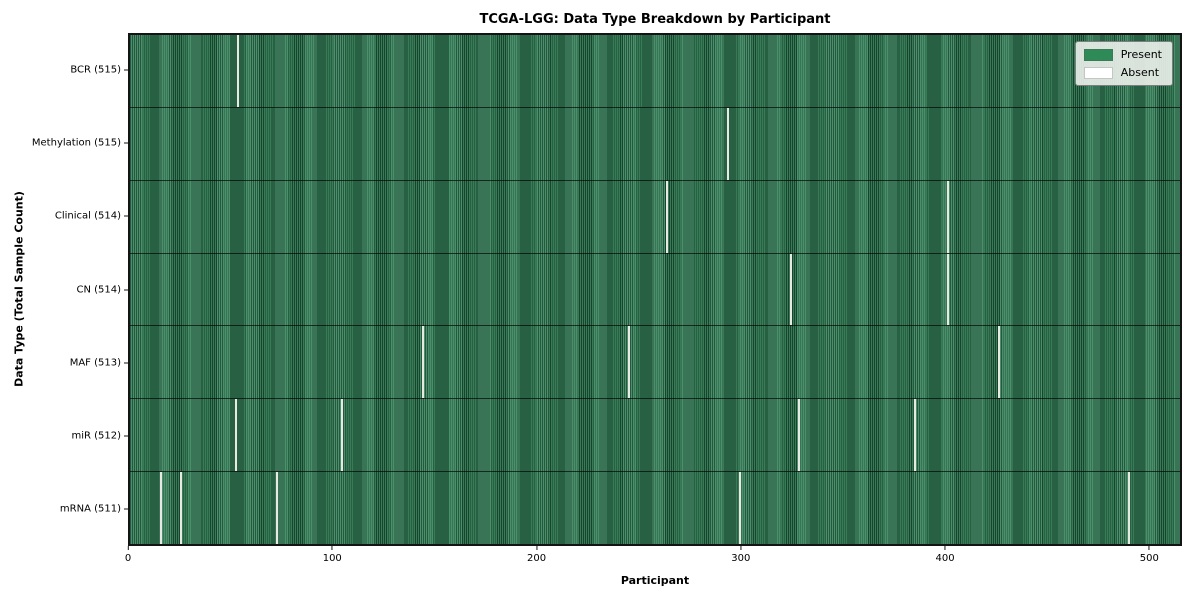 This screenshot has height=600, width=1200. I want to click on y-tick-label: MAF (513), so click(95, 363).